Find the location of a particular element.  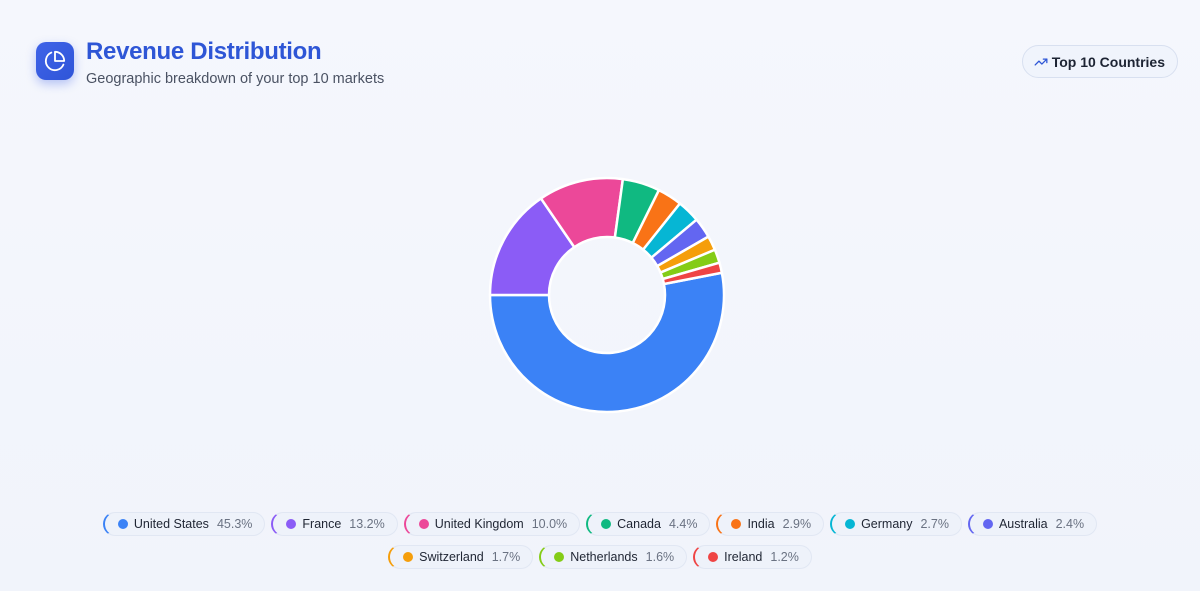

legend-label: India is located at coordinates (761, 524).